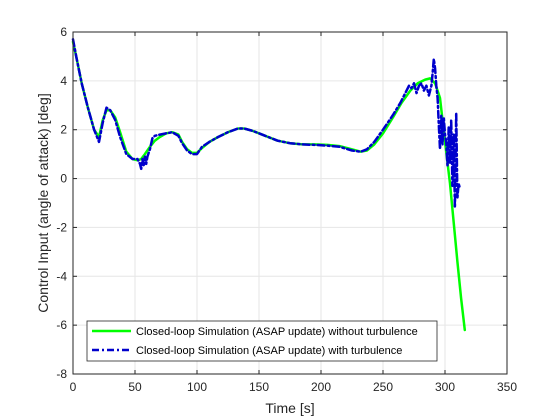 The image size is (560, 420). Describe the element at coordinates (43, 202) in the screenshot. I see `y-axis-label: Control Input (angle of attack) [deg]` at that location.